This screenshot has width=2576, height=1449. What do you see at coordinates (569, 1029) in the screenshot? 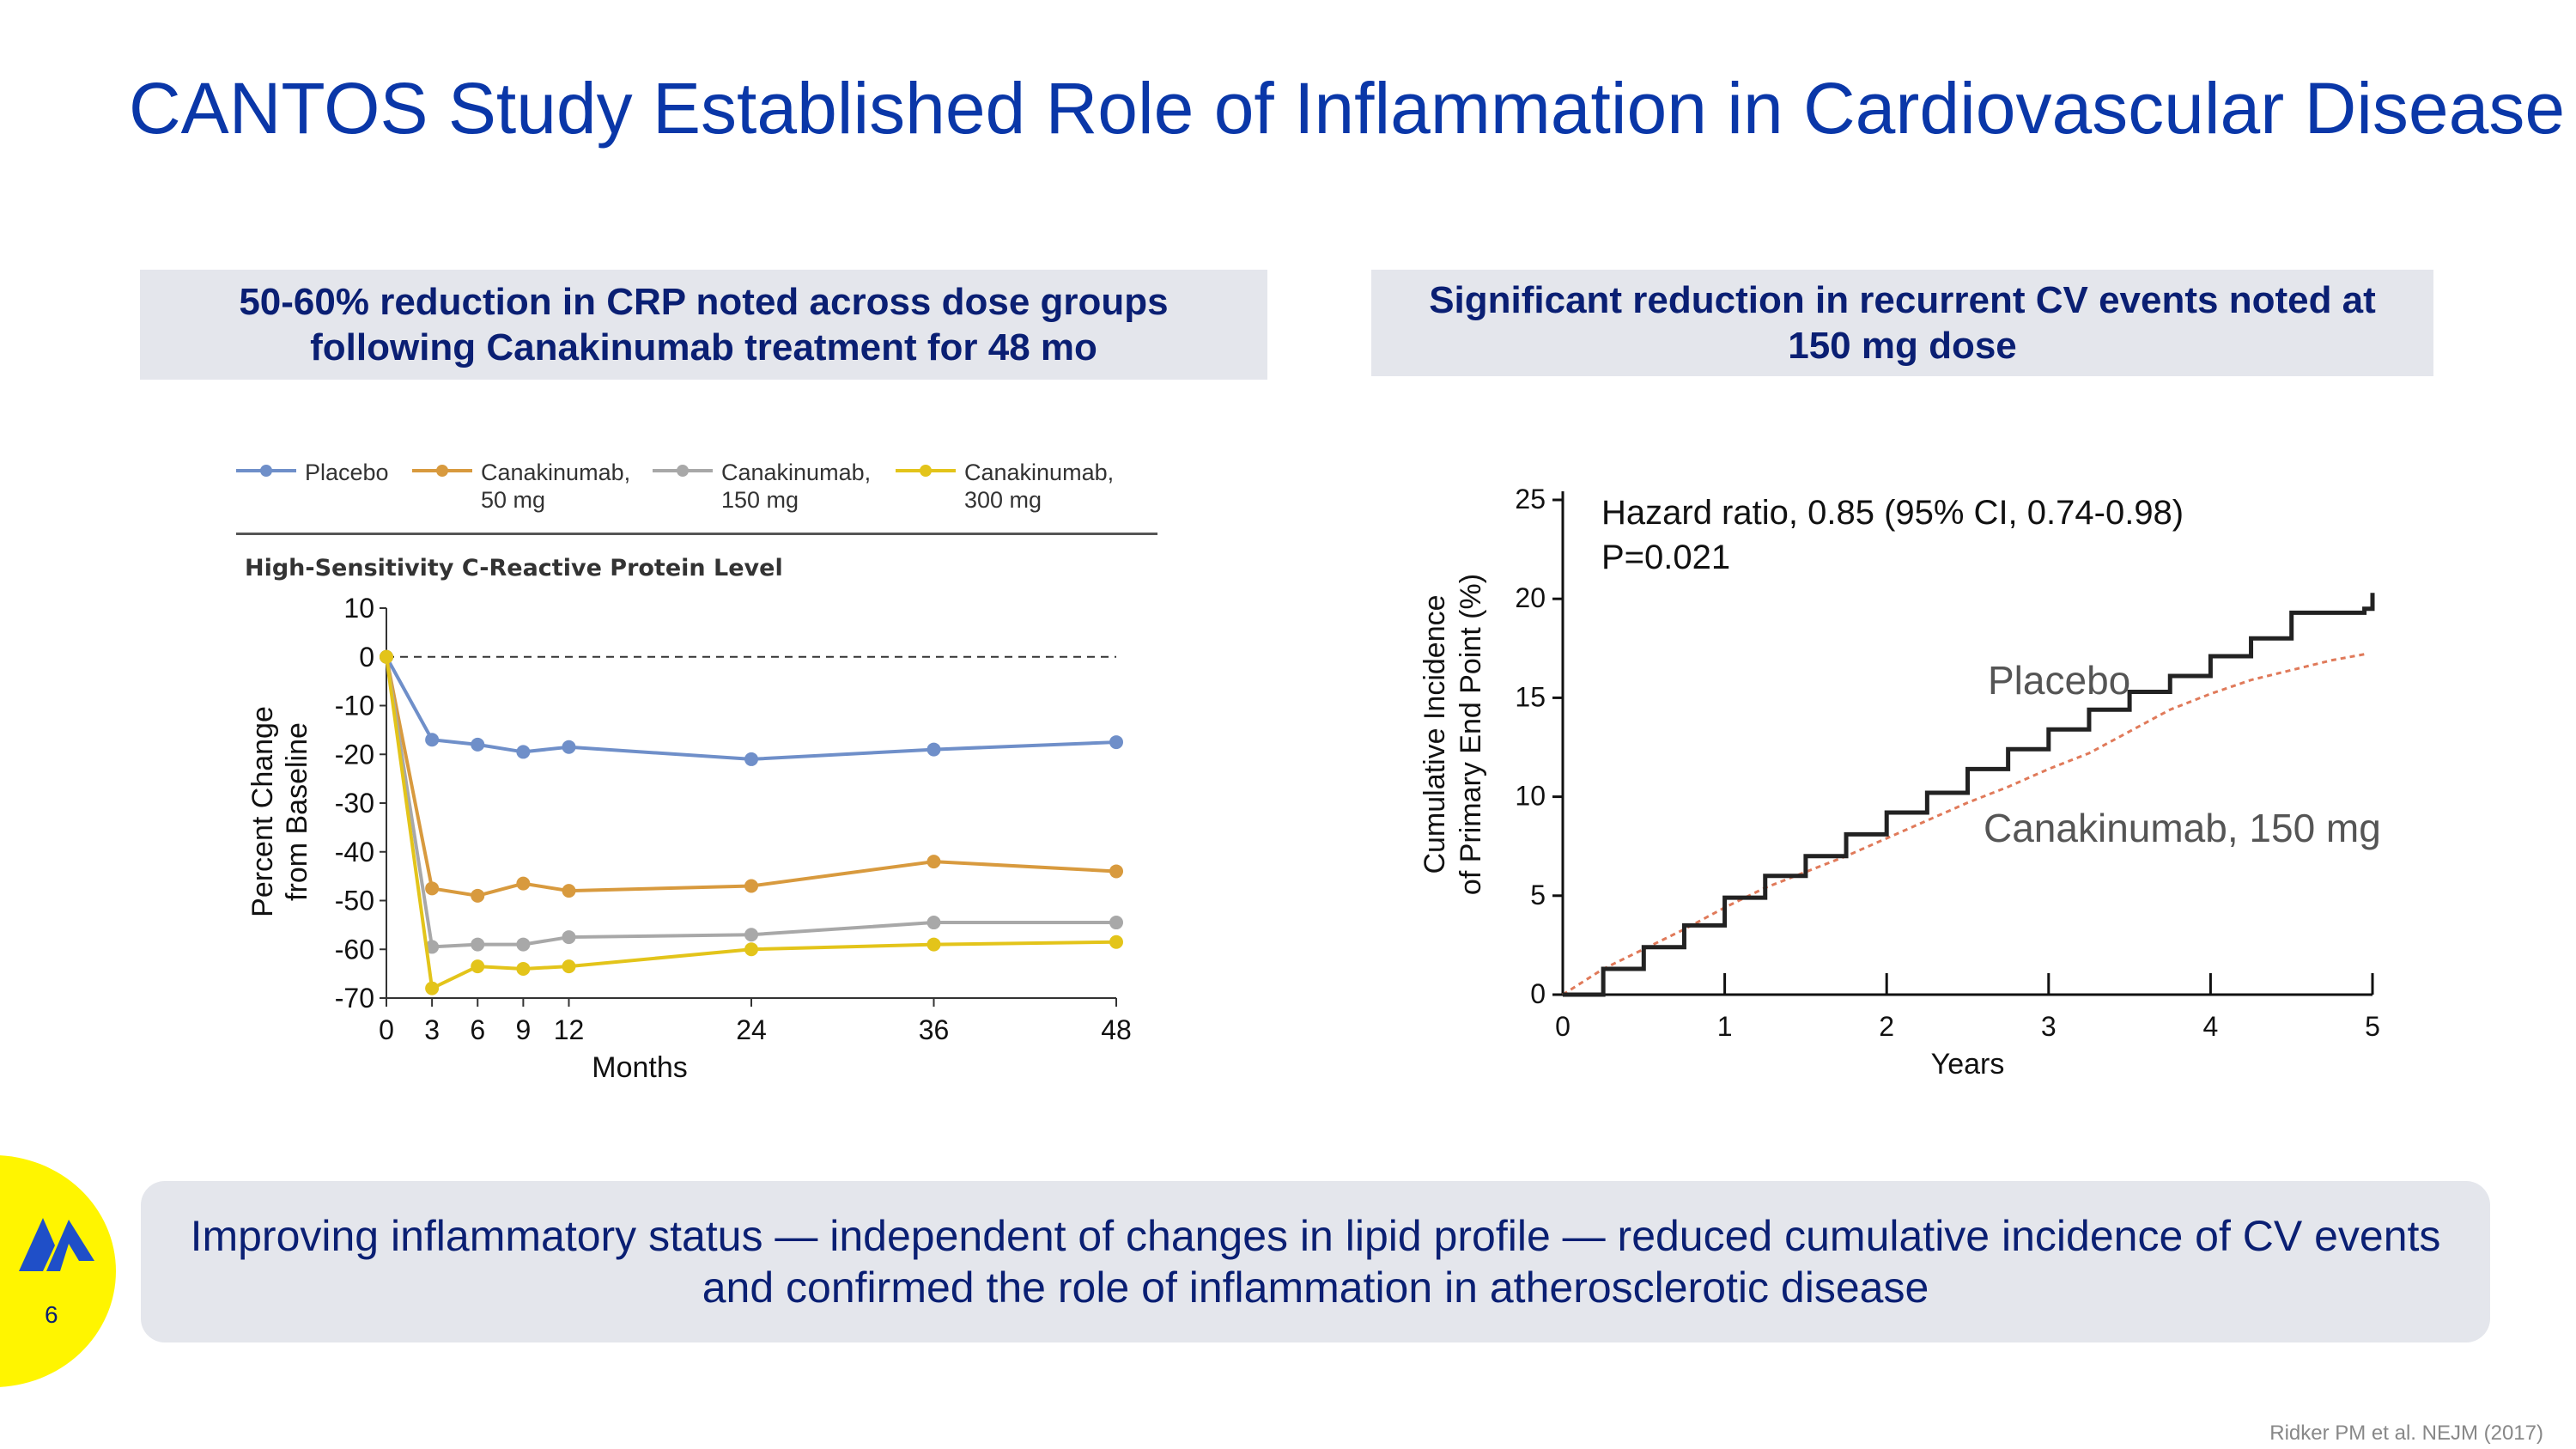
I see `crp-x-tick-label: 12` at bounding box center [569, 1029].